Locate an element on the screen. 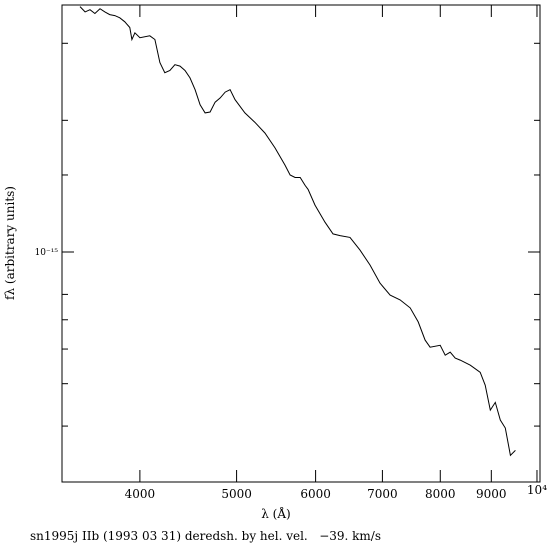 This screenshot has width=547, height=548. x-tick-label: 4000 is located at coordinates (140, 494).